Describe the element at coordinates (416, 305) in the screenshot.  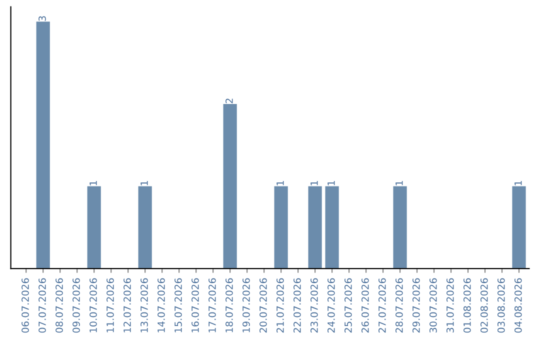
I see `x-tick-label: 29.07.2026` at that location.